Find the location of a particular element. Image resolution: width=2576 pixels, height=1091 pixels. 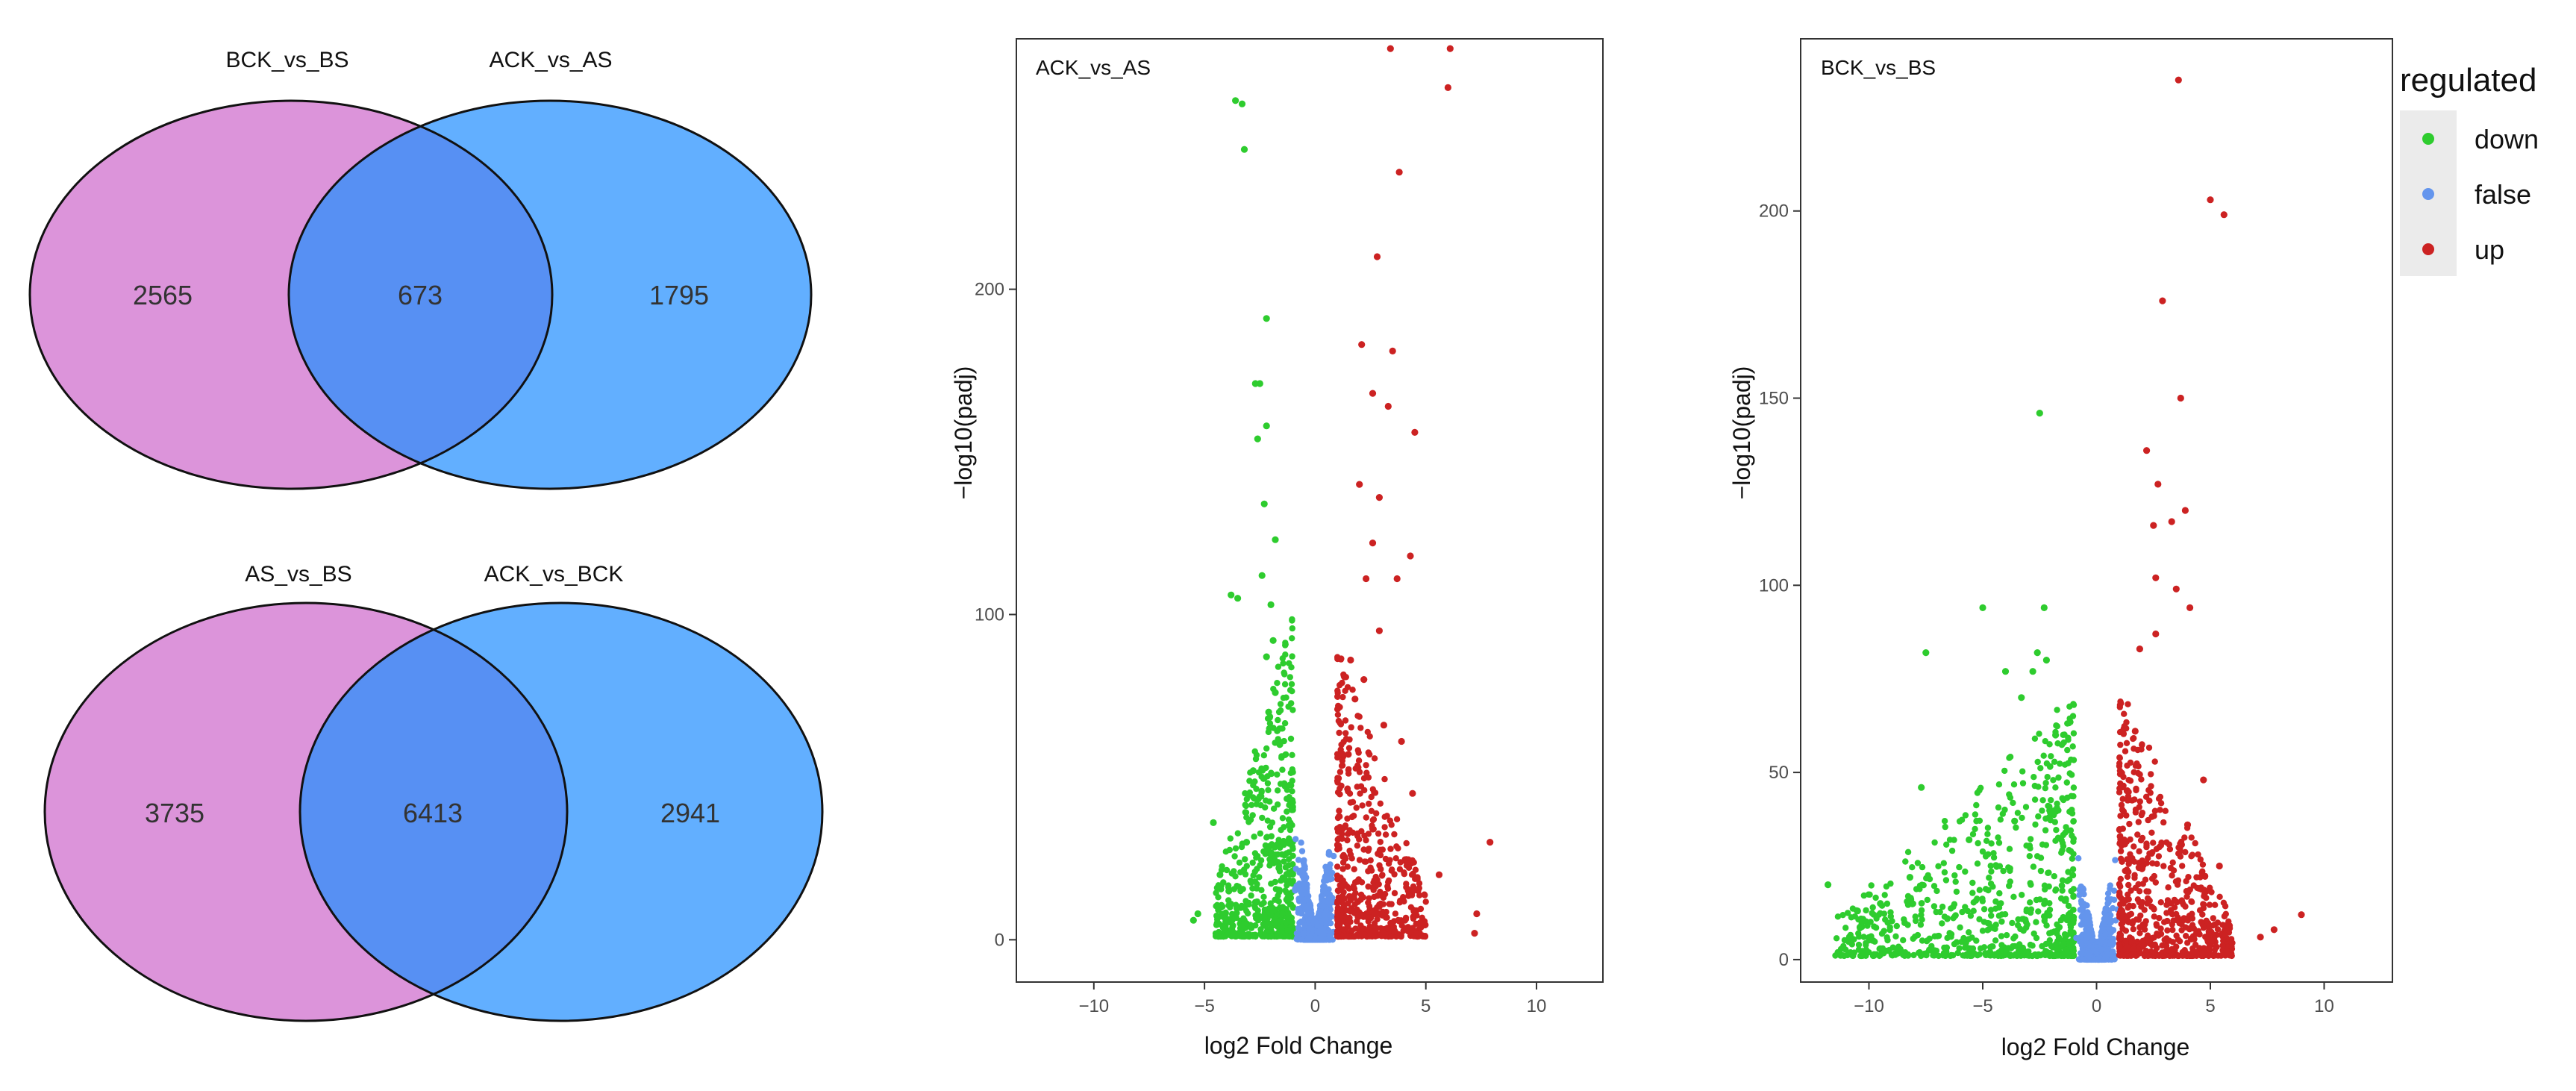

venn-1-overlap is located at coordinates (420, 295).